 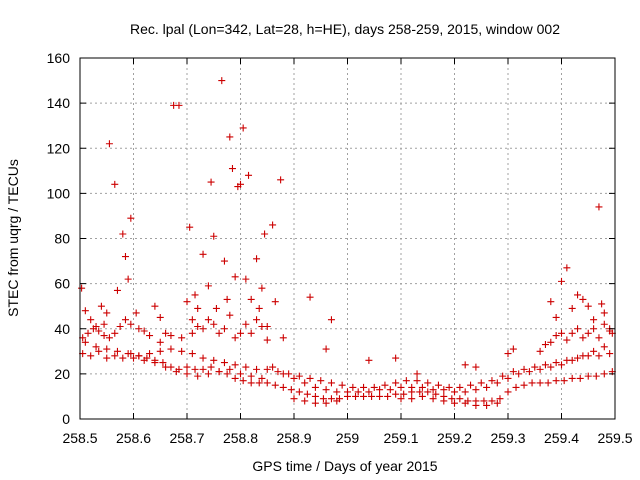 What do you see at coordinates (348, 438) in the screenshot?
I see `x-tick-label: 259` at bounding box center [348, 438].